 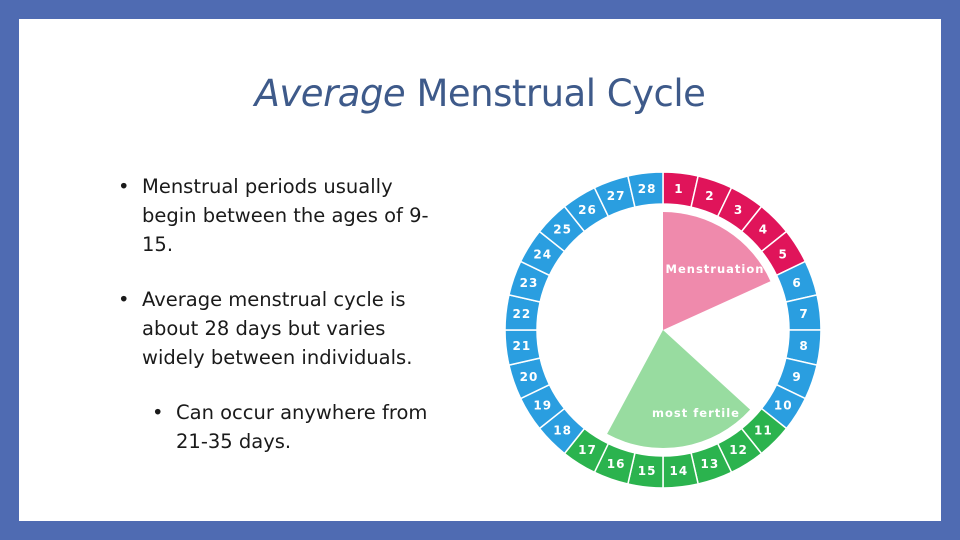 What do you see at coordinates (678, 189) in the screenshot?
I see `day-label: 1` at bounding box center [678, 189].